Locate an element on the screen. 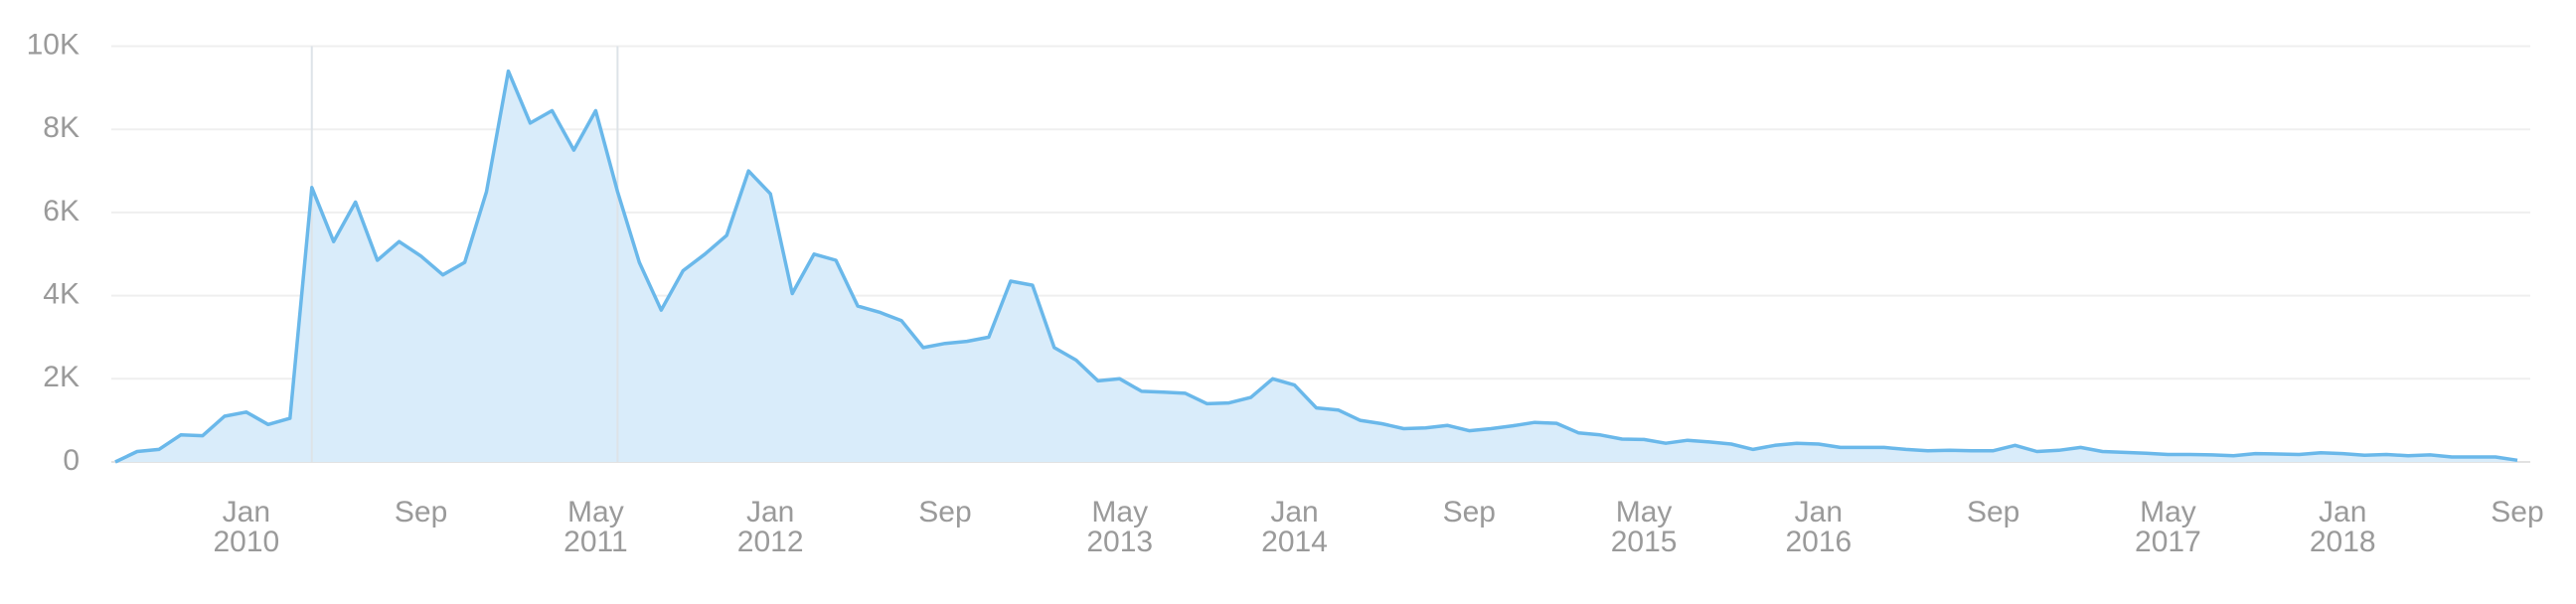 The image size is (2576, 604). x-tick-label: 2017 is located at coordinates (2168, 542).